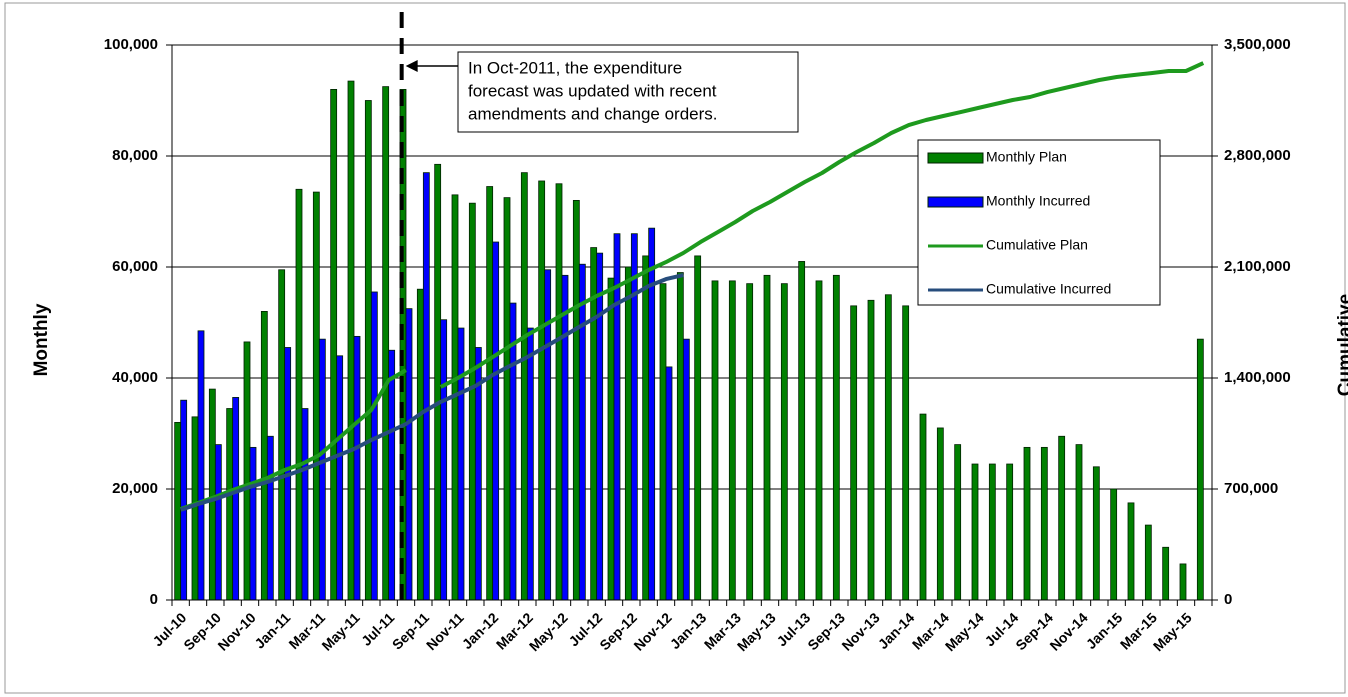  What do you see at coordinates (272, 630) in the screenshot?
I see `x-tick-label: Jan-11` at bounding box center [272, 630].